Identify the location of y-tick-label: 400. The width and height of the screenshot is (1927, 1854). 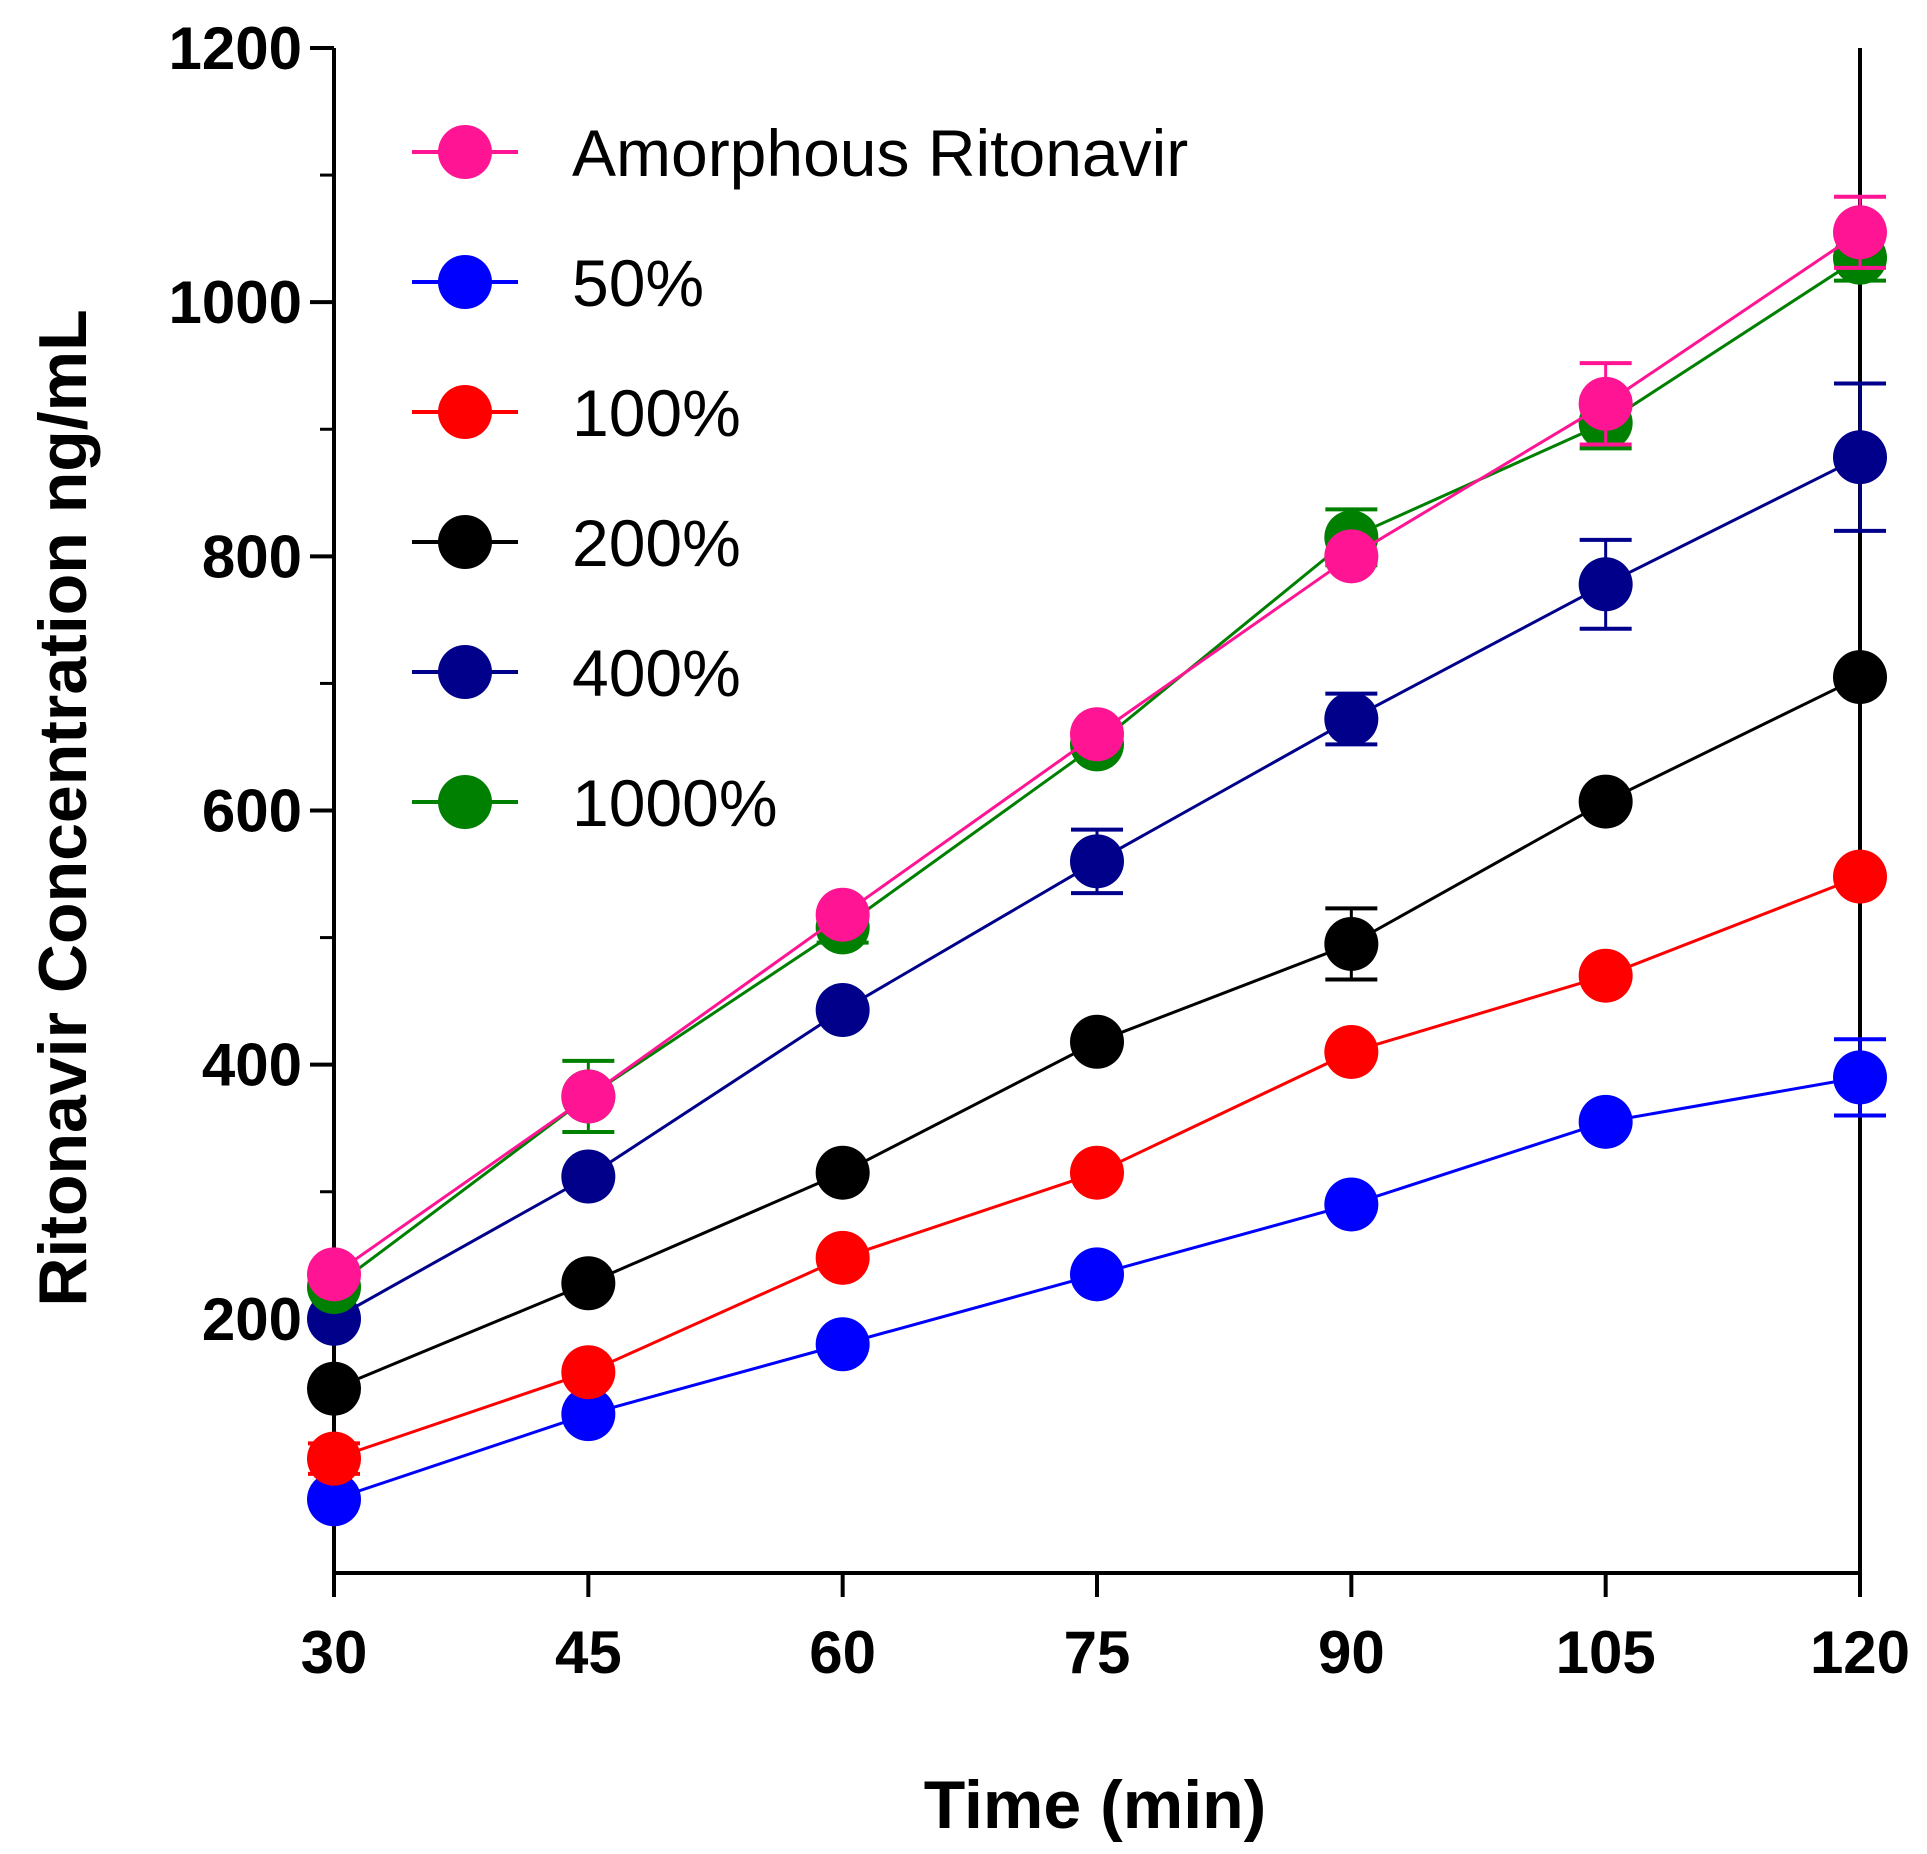
(252, 1065).